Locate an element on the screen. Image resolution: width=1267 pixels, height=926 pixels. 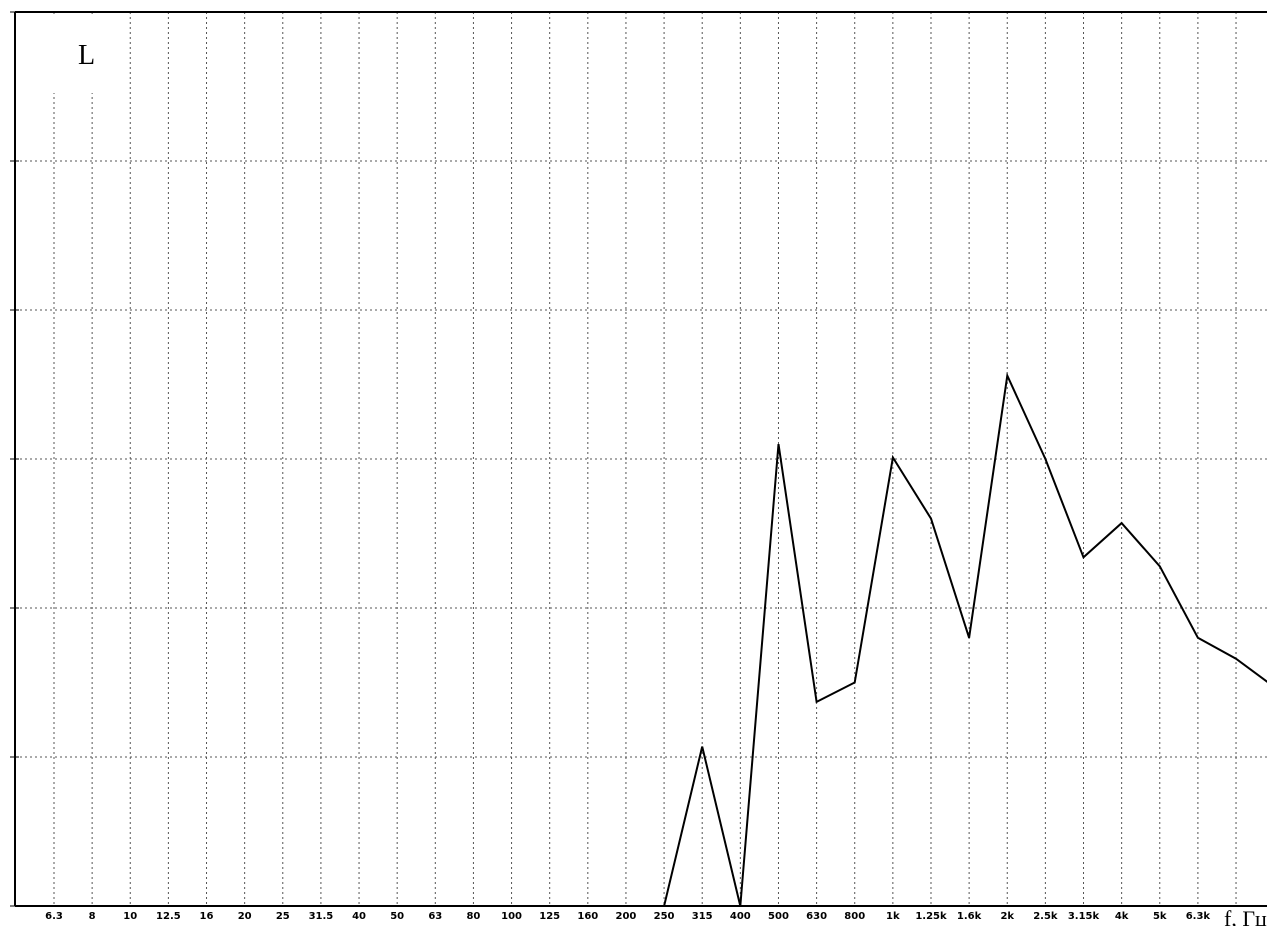
x-tick-label: 20 is located at coordinates (245, 916).